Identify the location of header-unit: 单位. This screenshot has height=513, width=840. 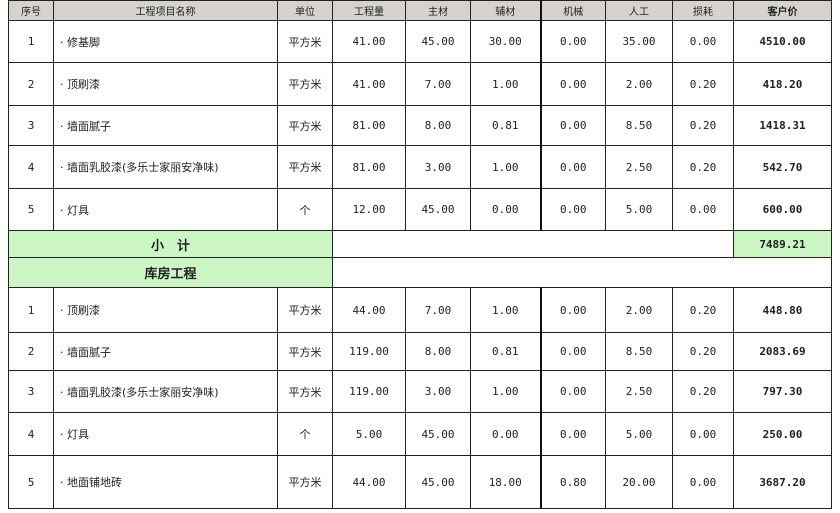
(305, 10).